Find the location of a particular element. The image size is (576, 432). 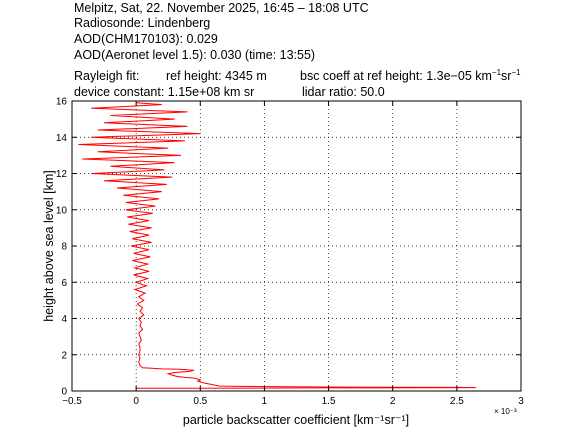

x-tick-label: 0.5 is located at coordinates (200, 401).